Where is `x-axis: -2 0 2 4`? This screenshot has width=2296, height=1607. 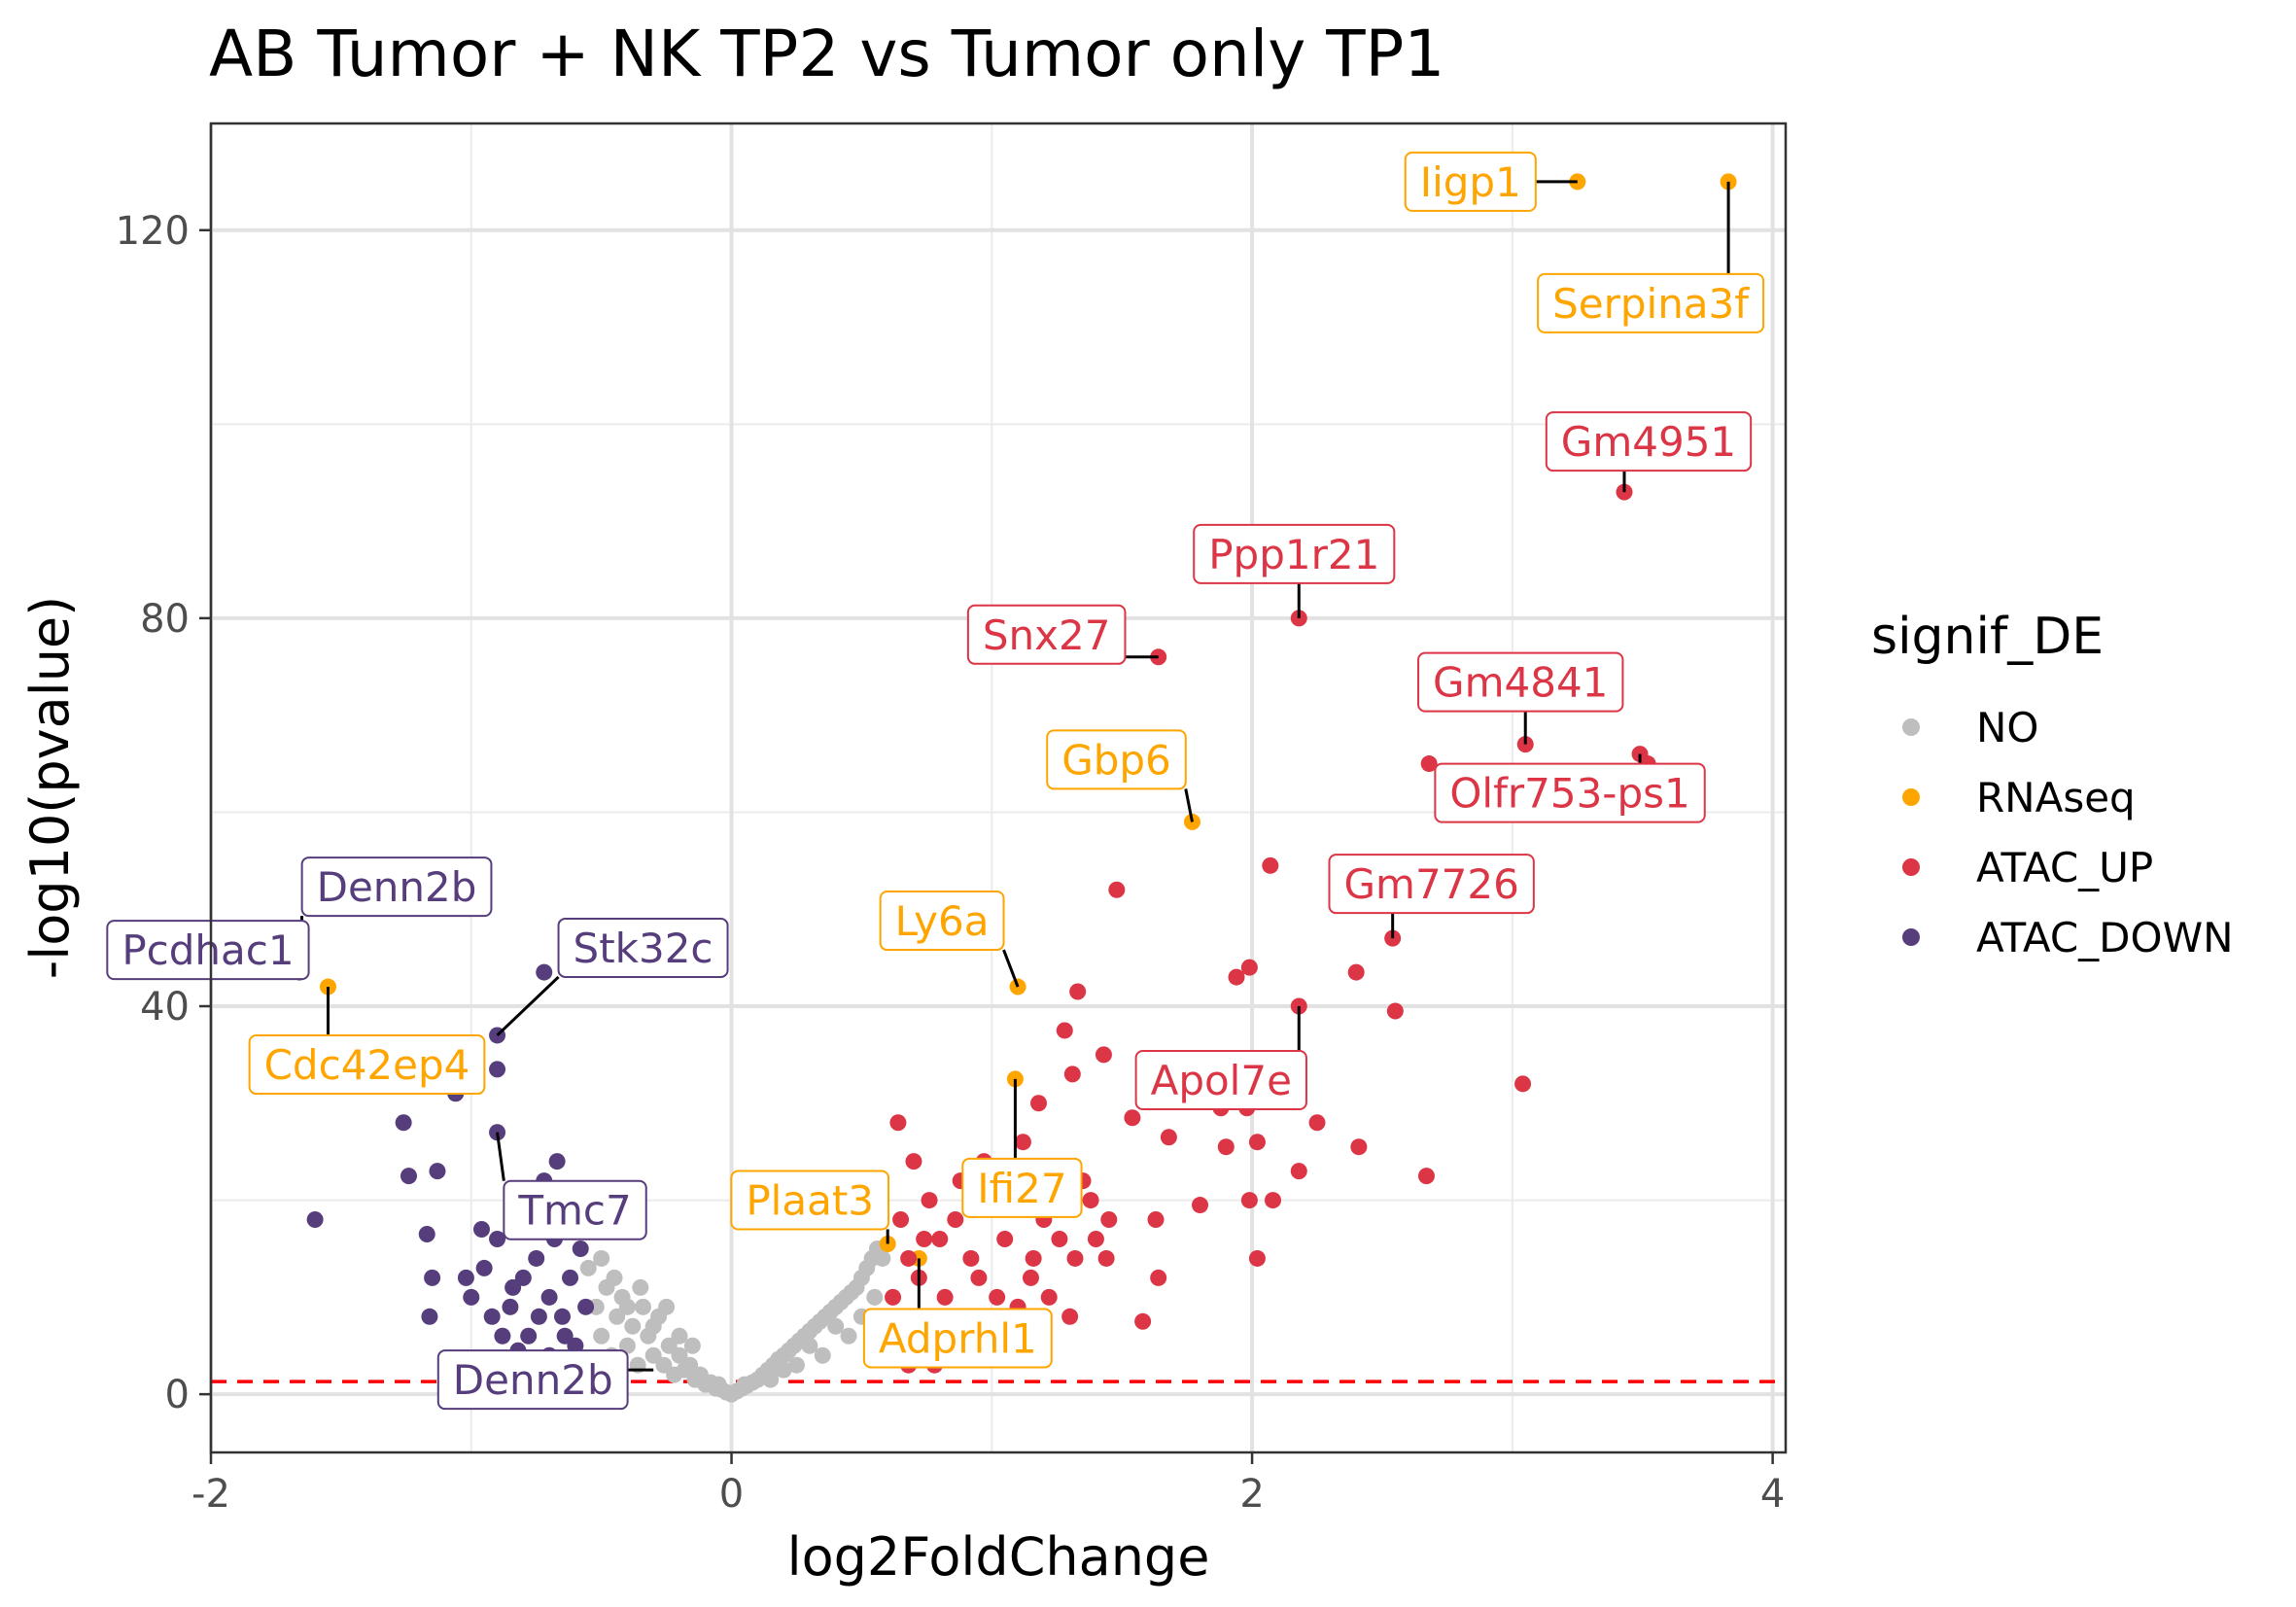
x-axis: -2 0 2 4 is located at coordinates (988, 1484).